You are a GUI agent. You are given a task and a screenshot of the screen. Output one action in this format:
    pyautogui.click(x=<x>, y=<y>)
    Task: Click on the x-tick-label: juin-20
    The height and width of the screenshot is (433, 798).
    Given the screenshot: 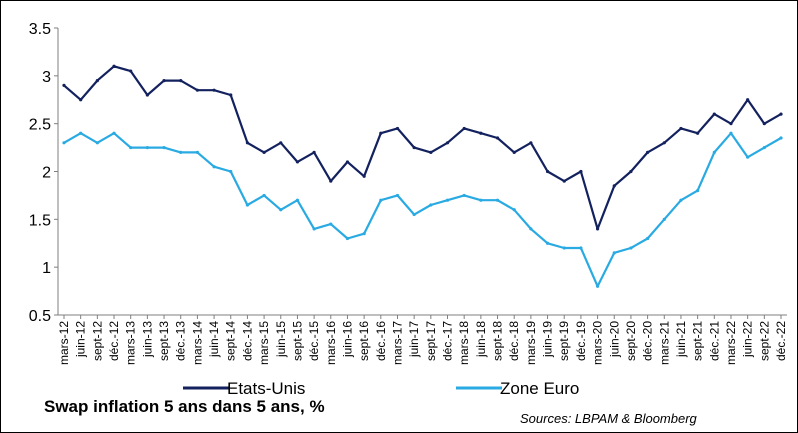 What is the action you would take?
    pyautogui.click(x=614, y=339)
    